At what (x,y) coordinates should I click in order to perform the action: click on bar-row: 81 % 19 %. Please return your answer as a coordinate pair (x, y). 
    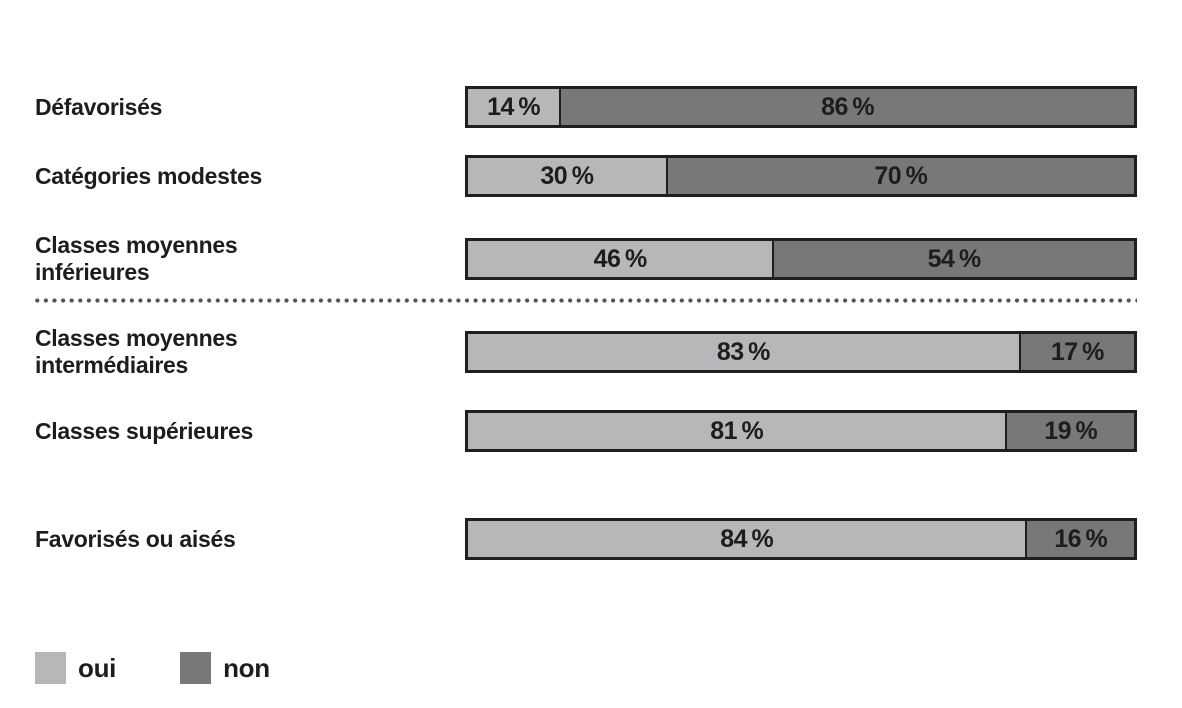
    Looking at the image, I should click on (801, 431).